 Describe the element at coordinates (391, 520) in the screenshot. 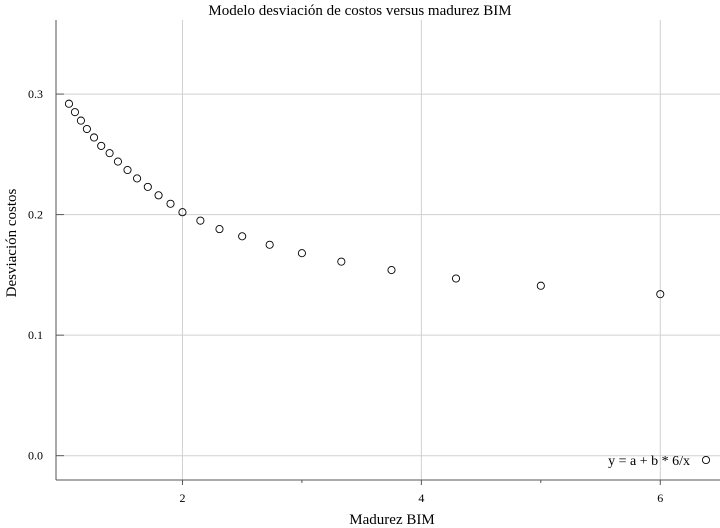

I see `x-axis-label: Madurez BIM` at that location.